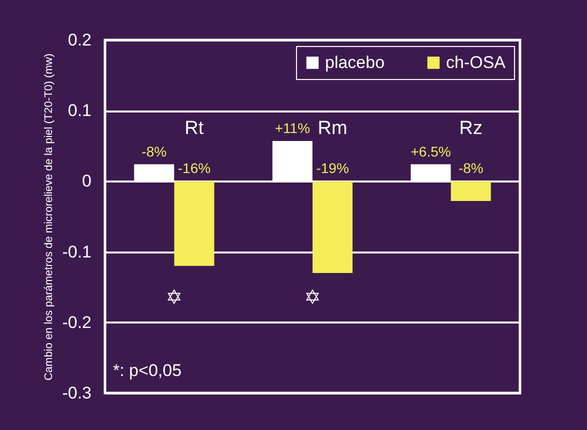 The width and height of the screenshot is (587, 430). Describe the element at coordinates (430, 151) in the screenshot. I see `annotation: +6.5%` at that location.